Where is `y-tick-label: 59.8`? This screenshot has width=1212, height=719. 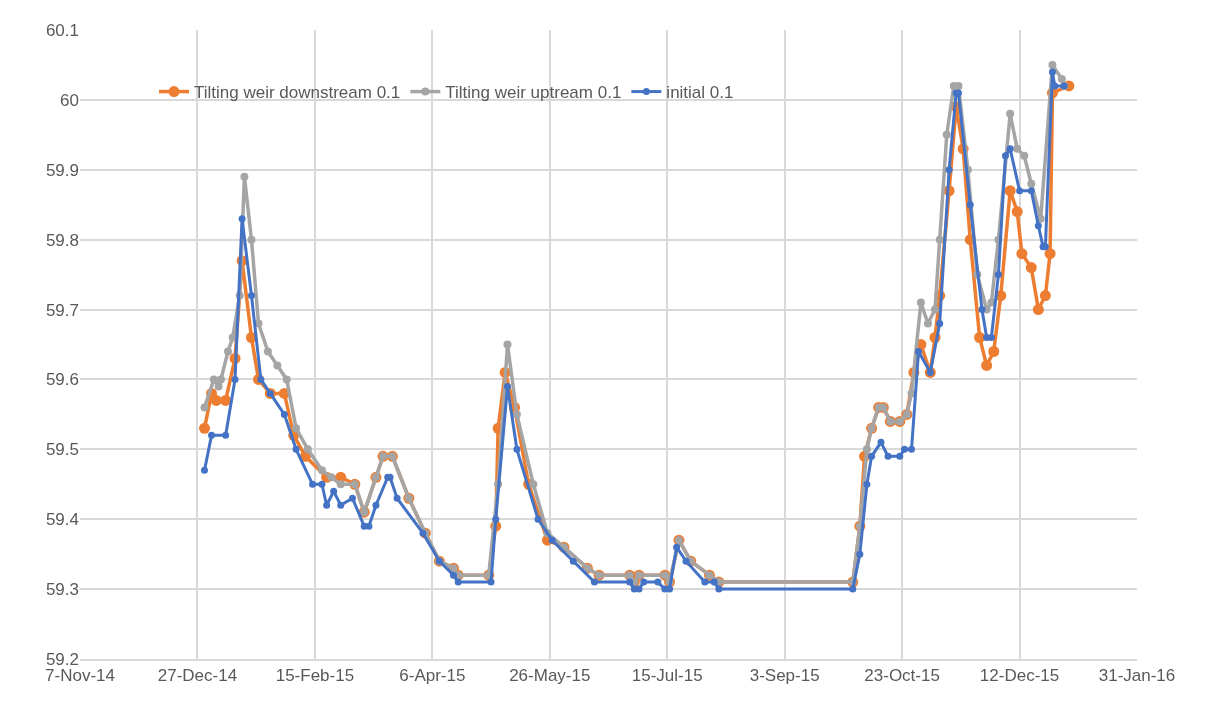 y-tick-label: 59.8 is located at coordinates (62, 240).